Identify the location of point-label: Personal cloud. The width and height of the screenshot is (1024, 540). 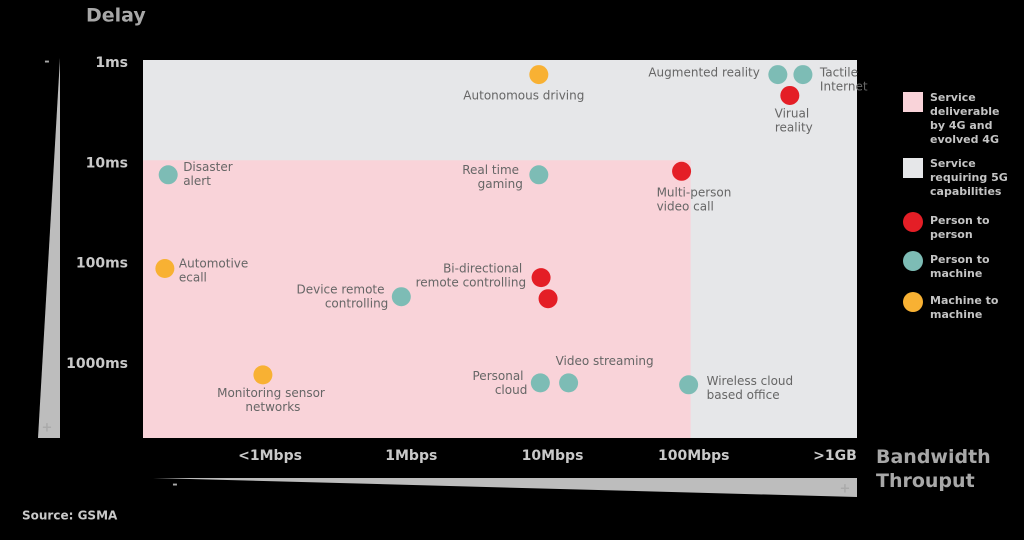
(500, 382).